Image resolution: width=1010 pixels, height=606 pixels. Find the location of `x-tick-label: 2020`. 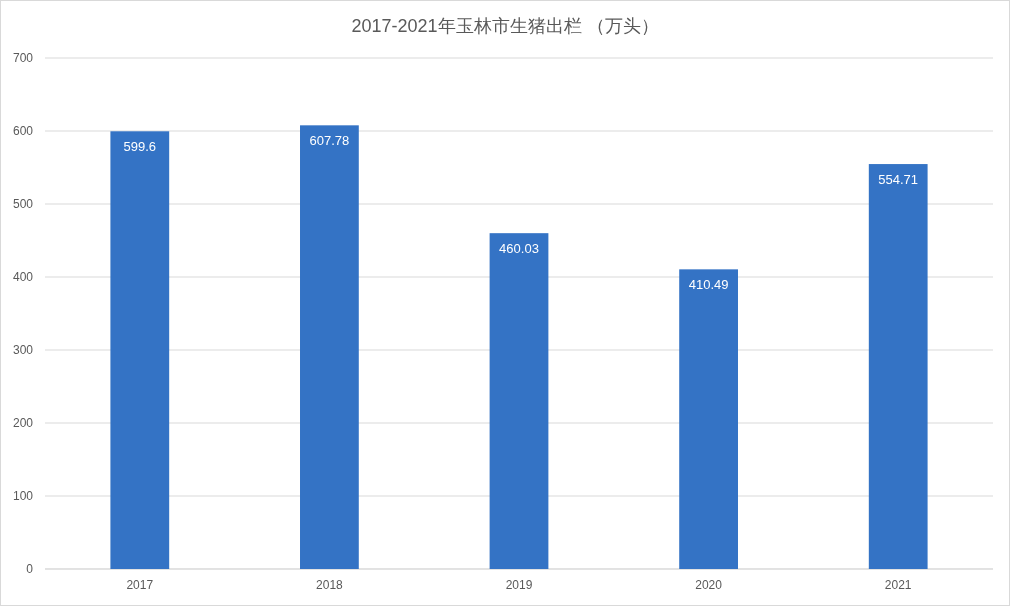

x-tick-label: 2020 is located at coordinates (709, 585).